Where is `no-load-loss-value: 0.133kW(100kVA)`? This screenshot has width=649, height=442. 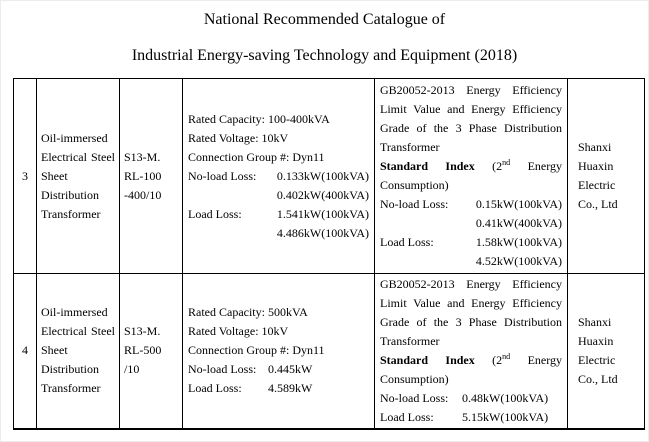 no-load-loss-value: 0.133kW(100kVA) is located at coordinates (322, 175).